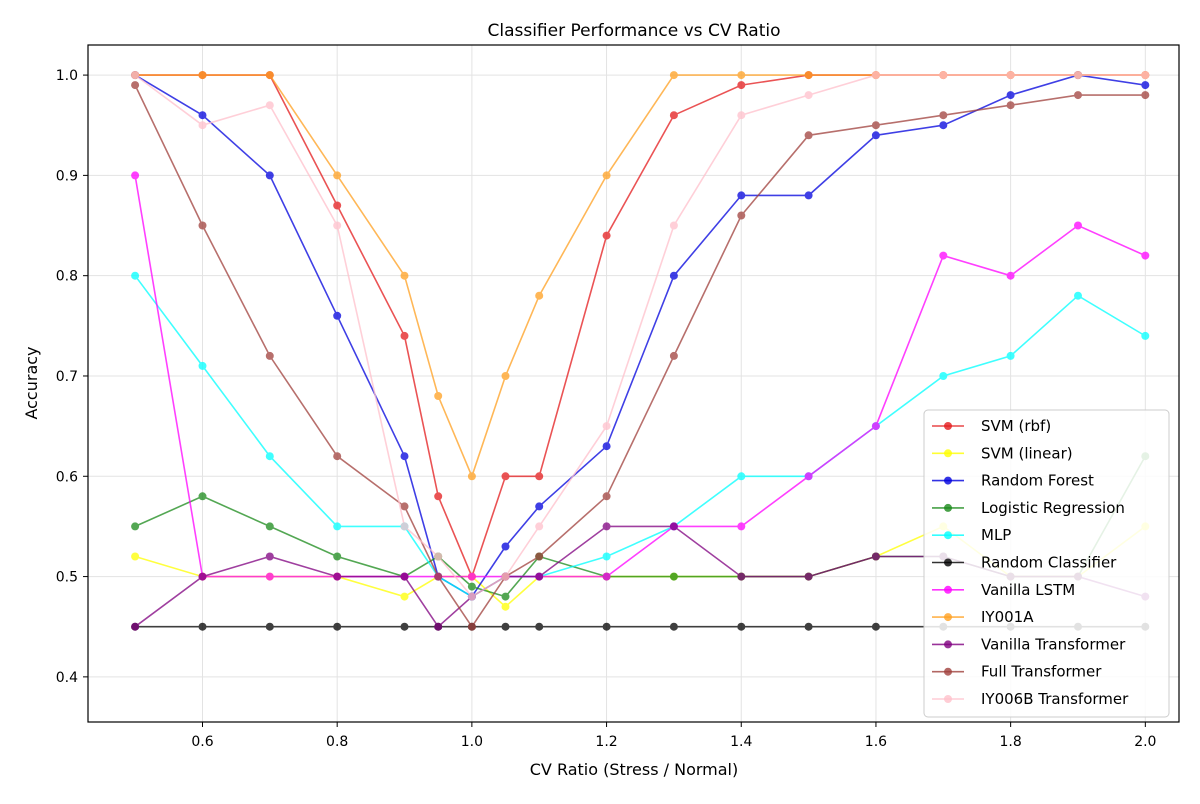  Describe the element at coordinates (1016, 426) in the screenshot. I see `legend-label: SVM (rbf)` at that location.